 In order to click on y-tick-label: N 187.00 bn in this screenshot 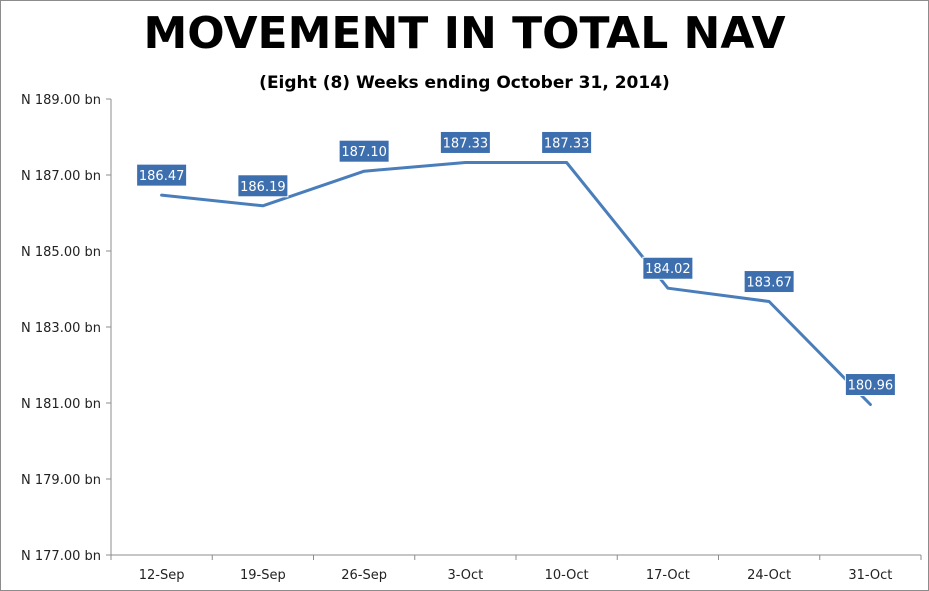, I will do `click(61, 176)`.